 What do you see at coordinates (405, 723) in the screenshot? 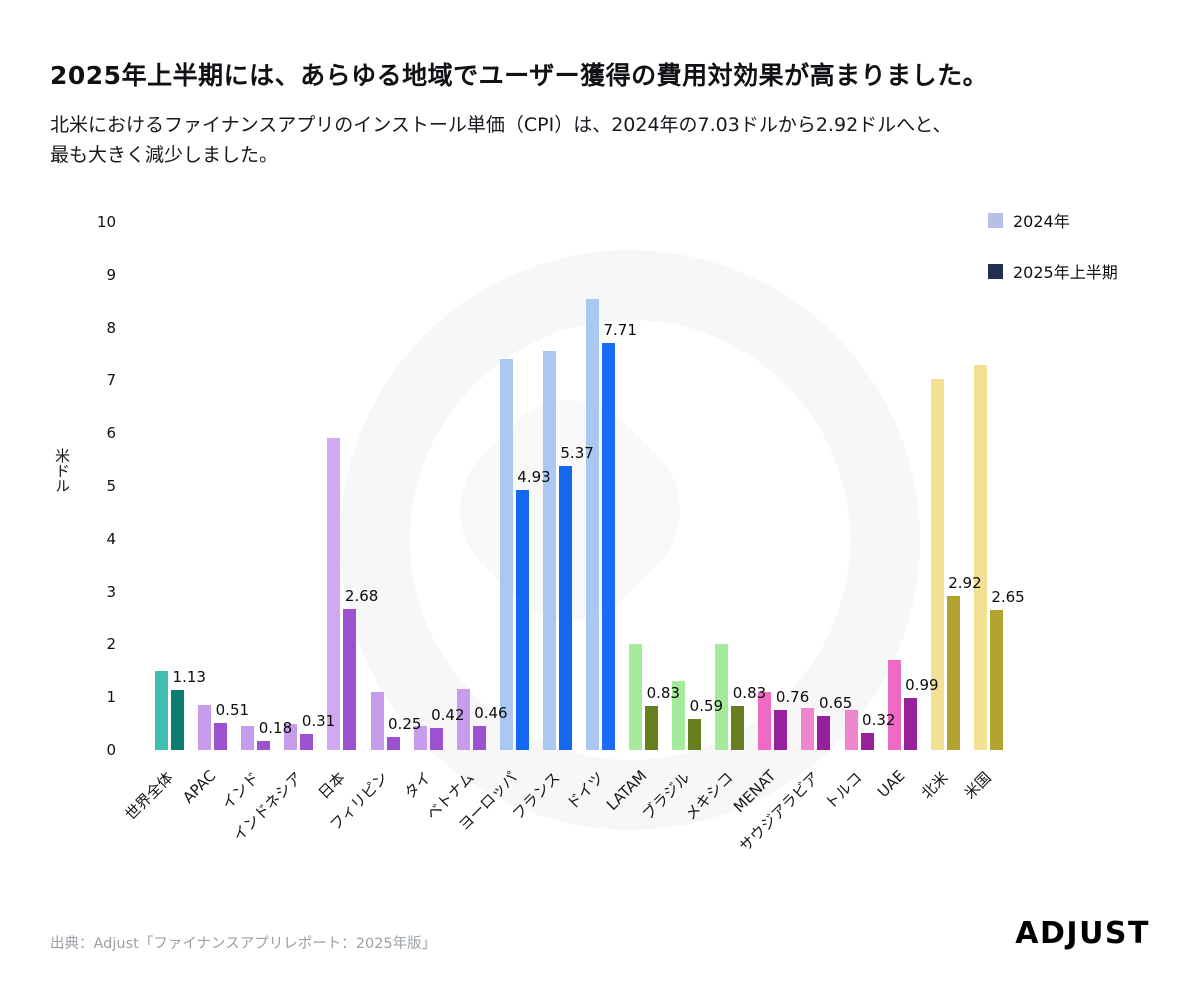
I see `value-label: 0.25` at bounding box center [405, 723].